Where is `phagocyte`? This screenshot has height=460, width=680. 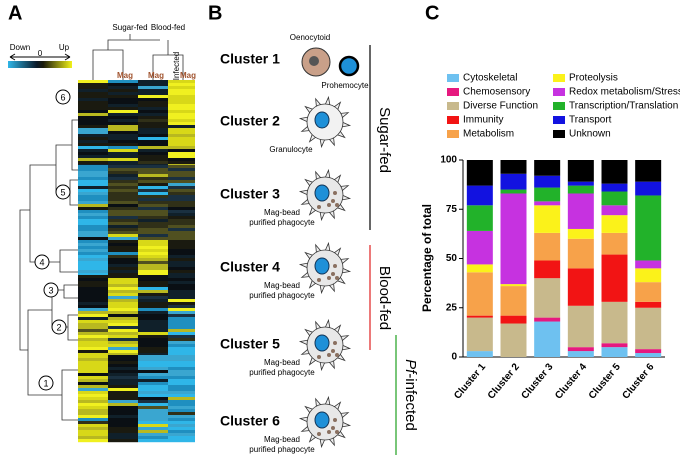 phagocyte is located at coordinates (325, 122).